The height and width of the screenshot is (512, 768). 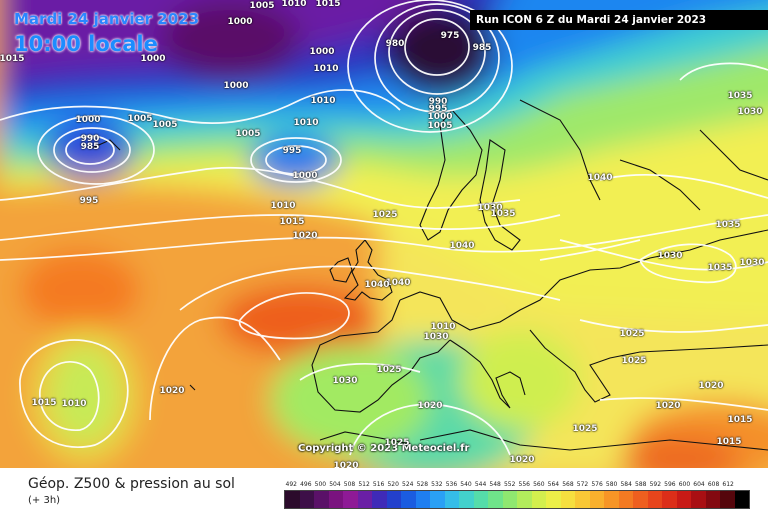 I want to click on copyright-notice: Copyright © 2023 Meteociel.fr, so click(x=384, y=448).